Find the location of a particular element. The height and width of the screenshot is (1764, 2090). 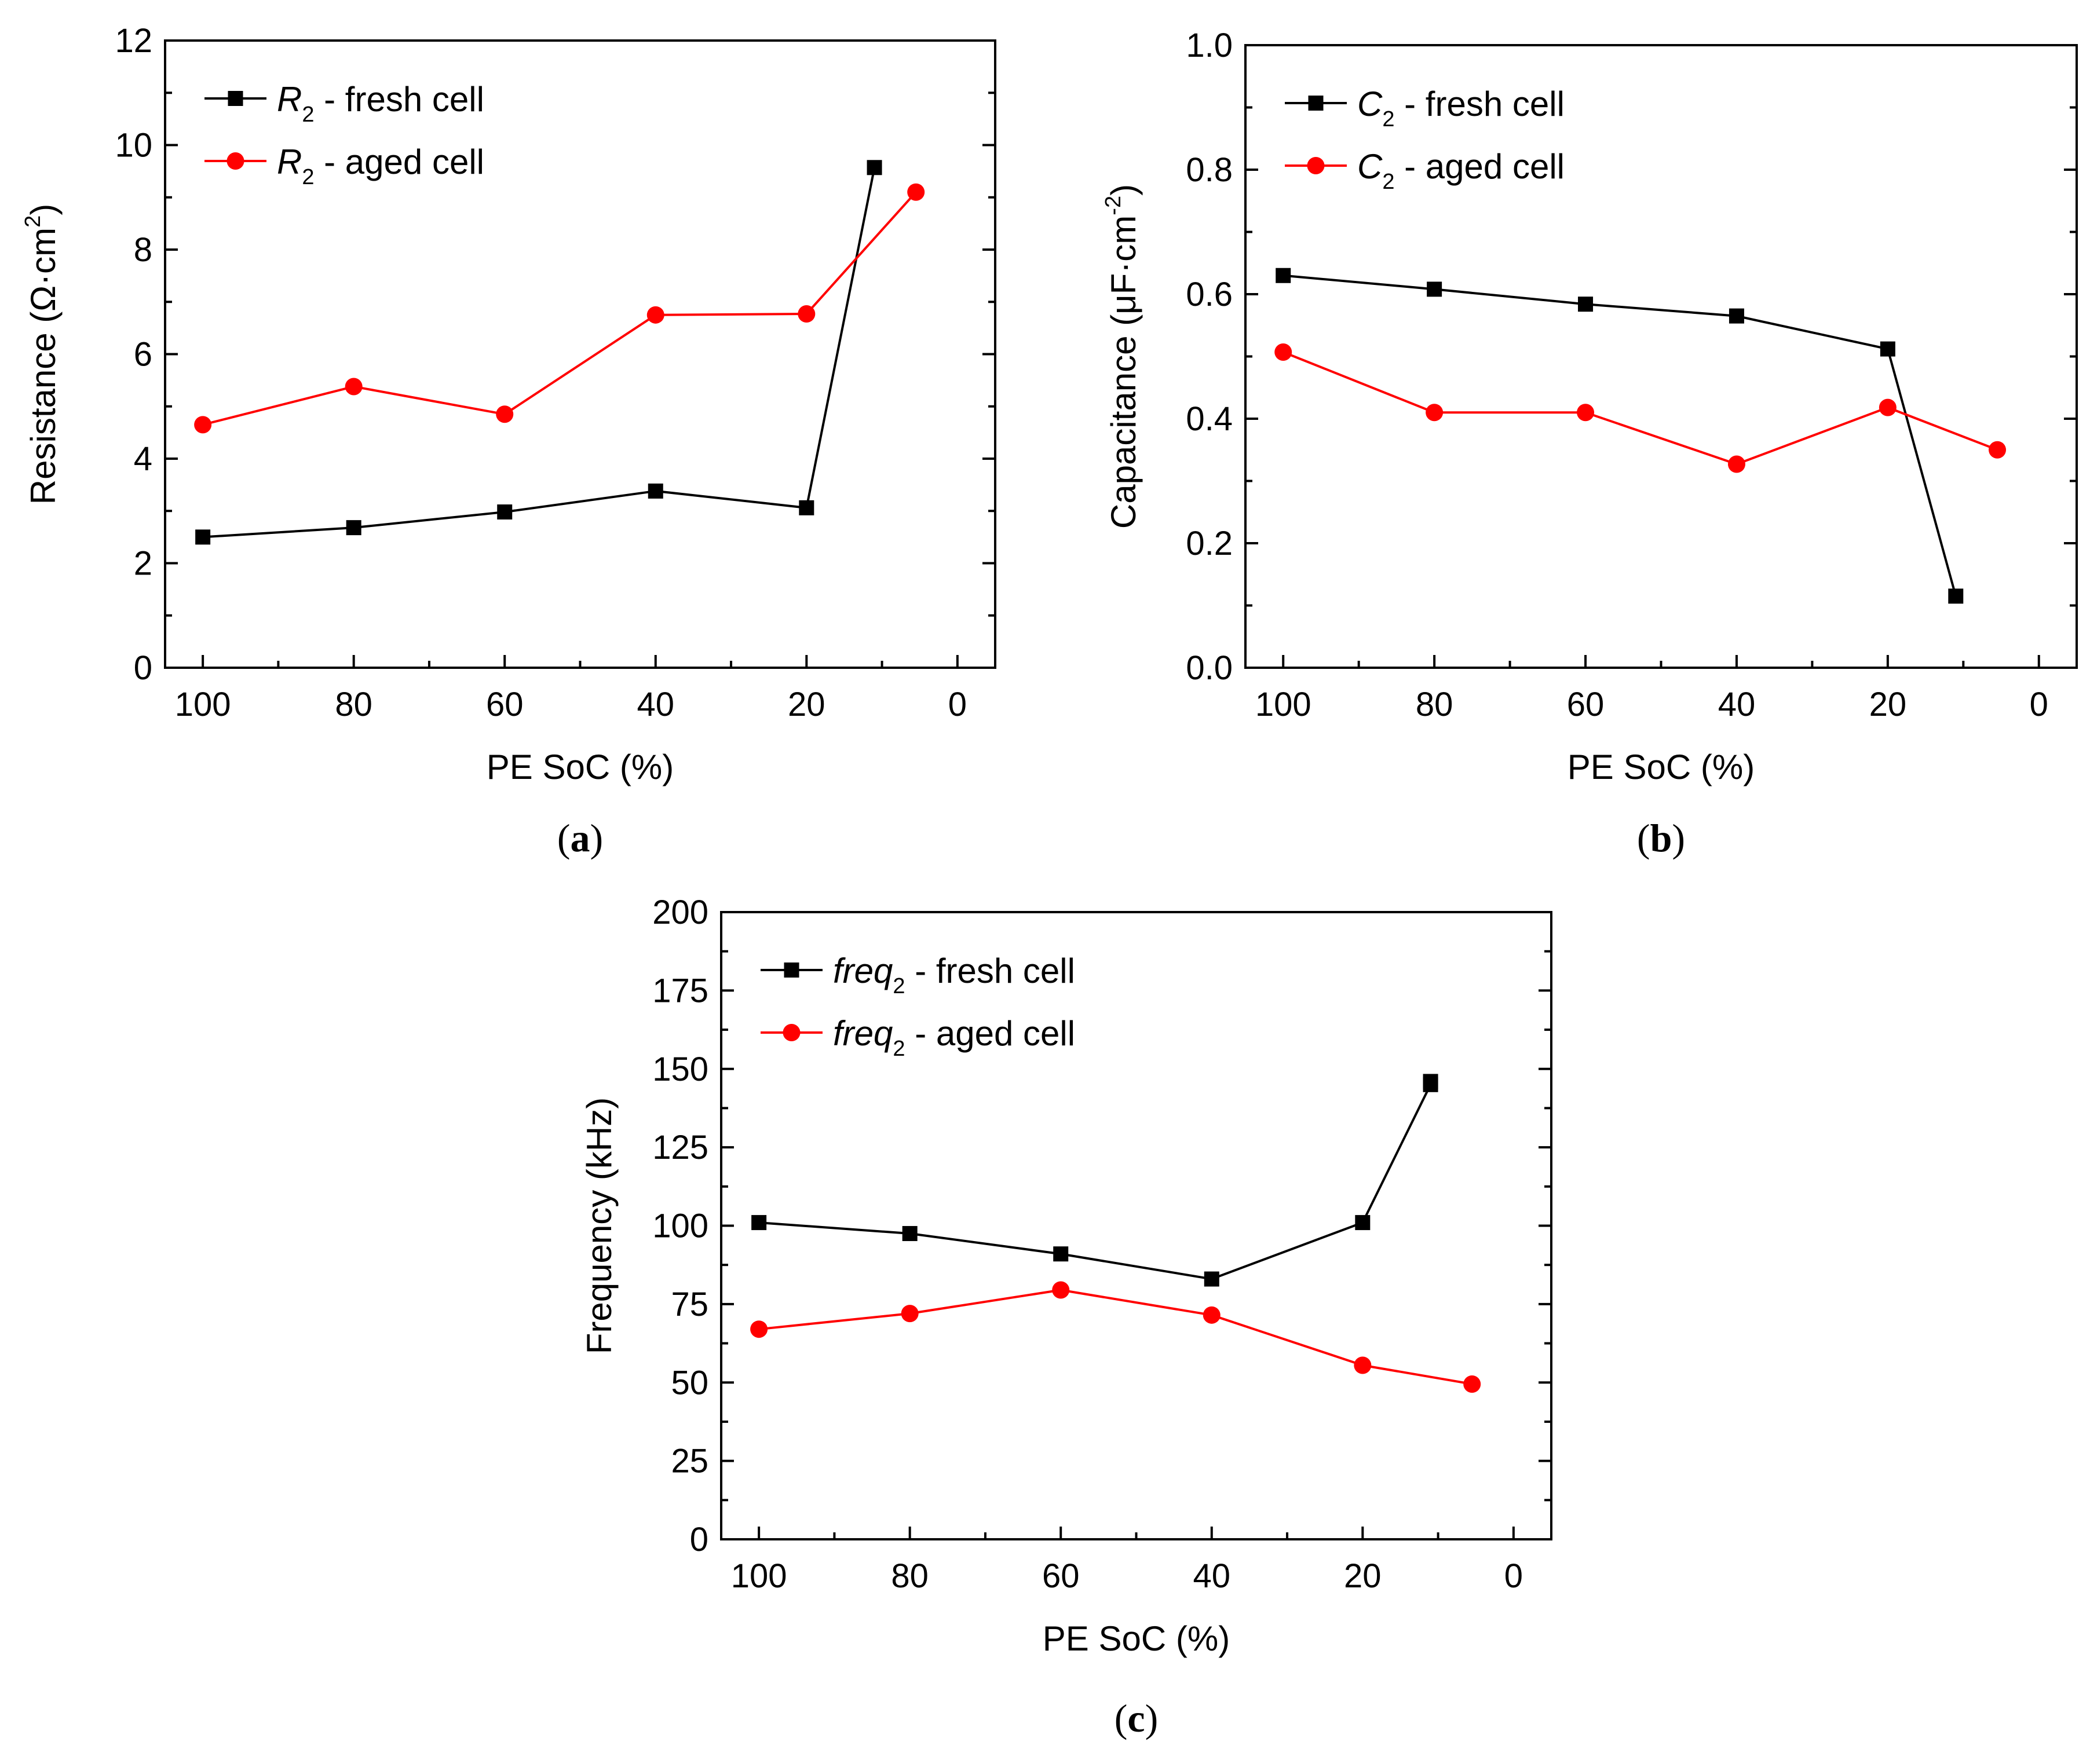

y-tick-label: 0.8 is located at coordinates (1209, 170).